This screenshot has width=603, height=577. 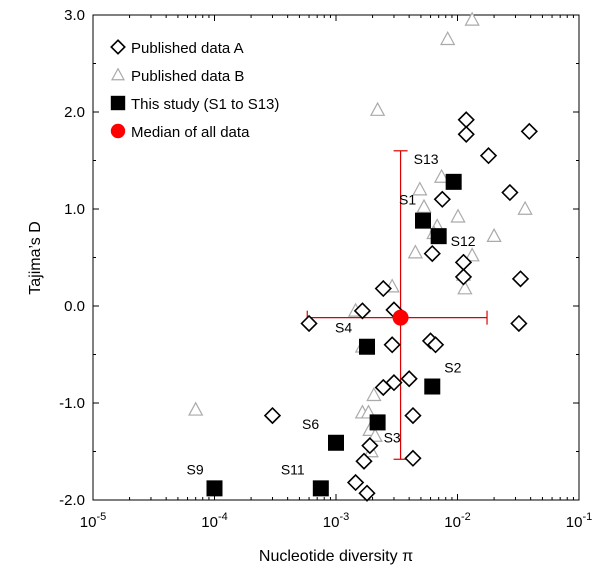 What do you see at coordinates (195, 469) in the screenshot?
I see `data-label: S9` at bounding box center [195, 469].